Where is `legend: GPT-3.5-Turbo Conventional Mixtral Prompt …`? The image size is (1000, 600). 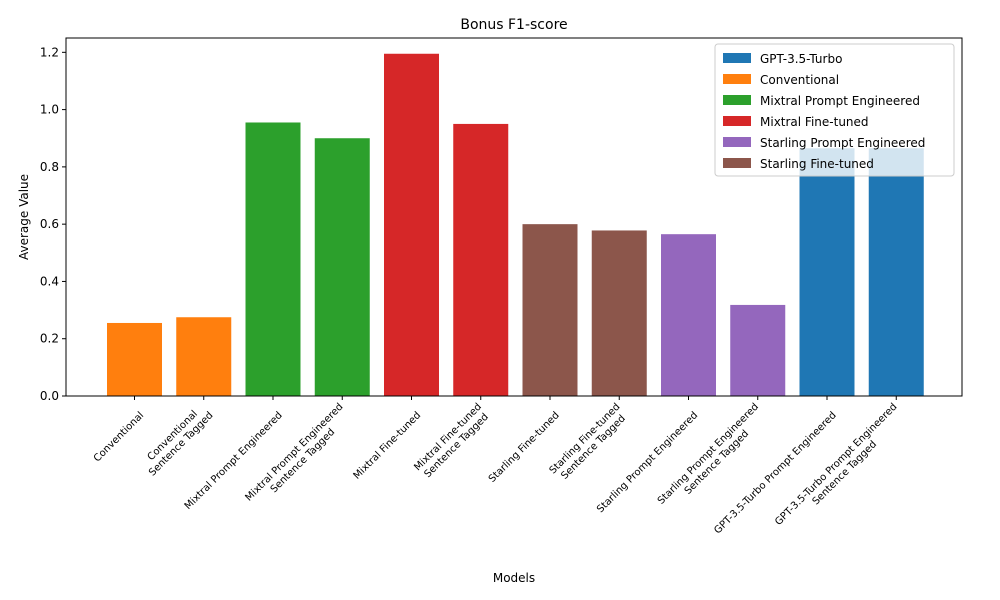 legend: GPT-3.5-Turbo Conventional Mixtral Prompt … is located at coordinates (834, 110).